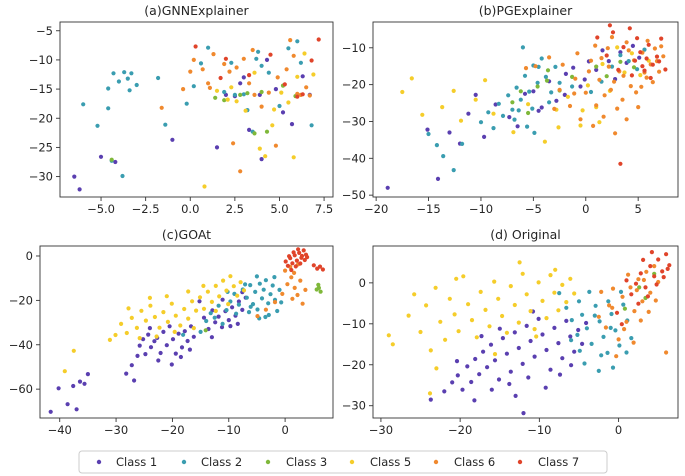 The width and height of the screenshot is (685, 476). Describe the element at coordinates (101, 209) in the screenshot. I see `x-tick-label: −5.0` at that location.